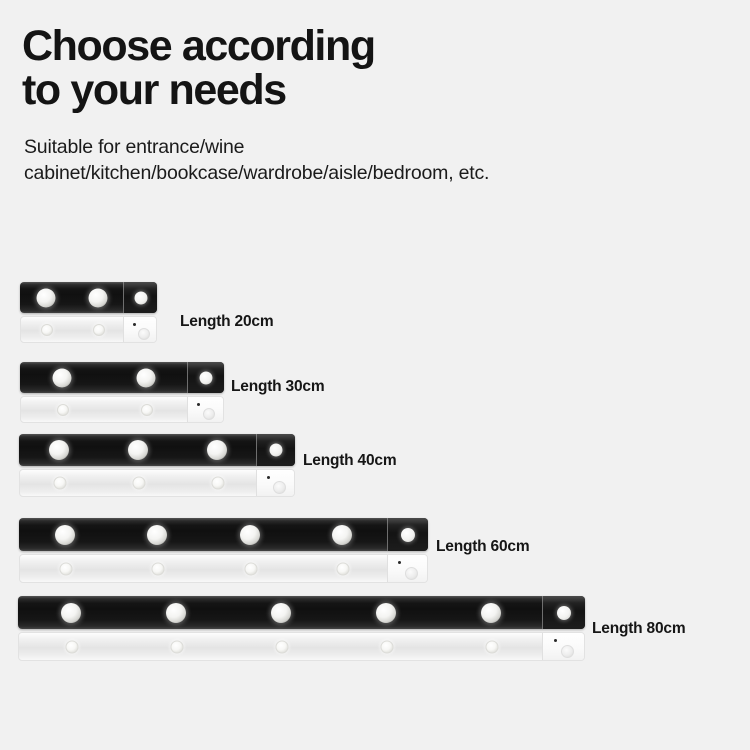 The image size is (750, 750). What do you see at coordinates (278, 386) in the screenshot?
I see `length-label: Length 30cm` at bounding box center [278, 386].